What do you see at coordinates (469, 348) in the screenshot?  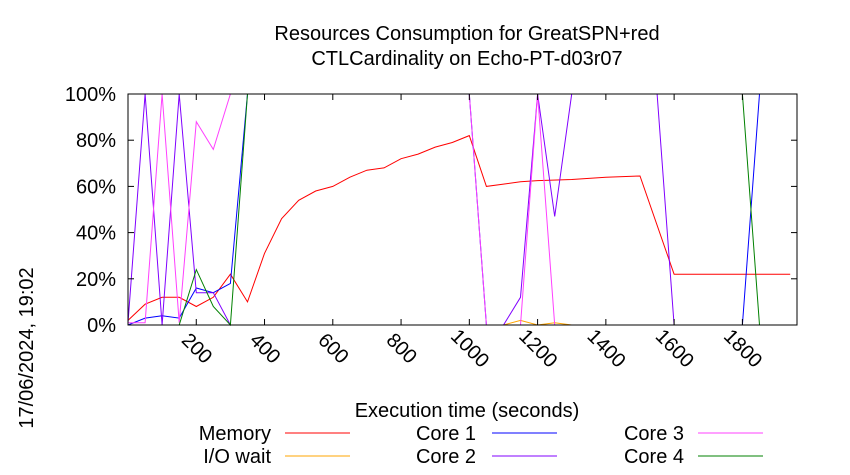 I see `x-tick-label: 1000` at bounding box center [469, 348].